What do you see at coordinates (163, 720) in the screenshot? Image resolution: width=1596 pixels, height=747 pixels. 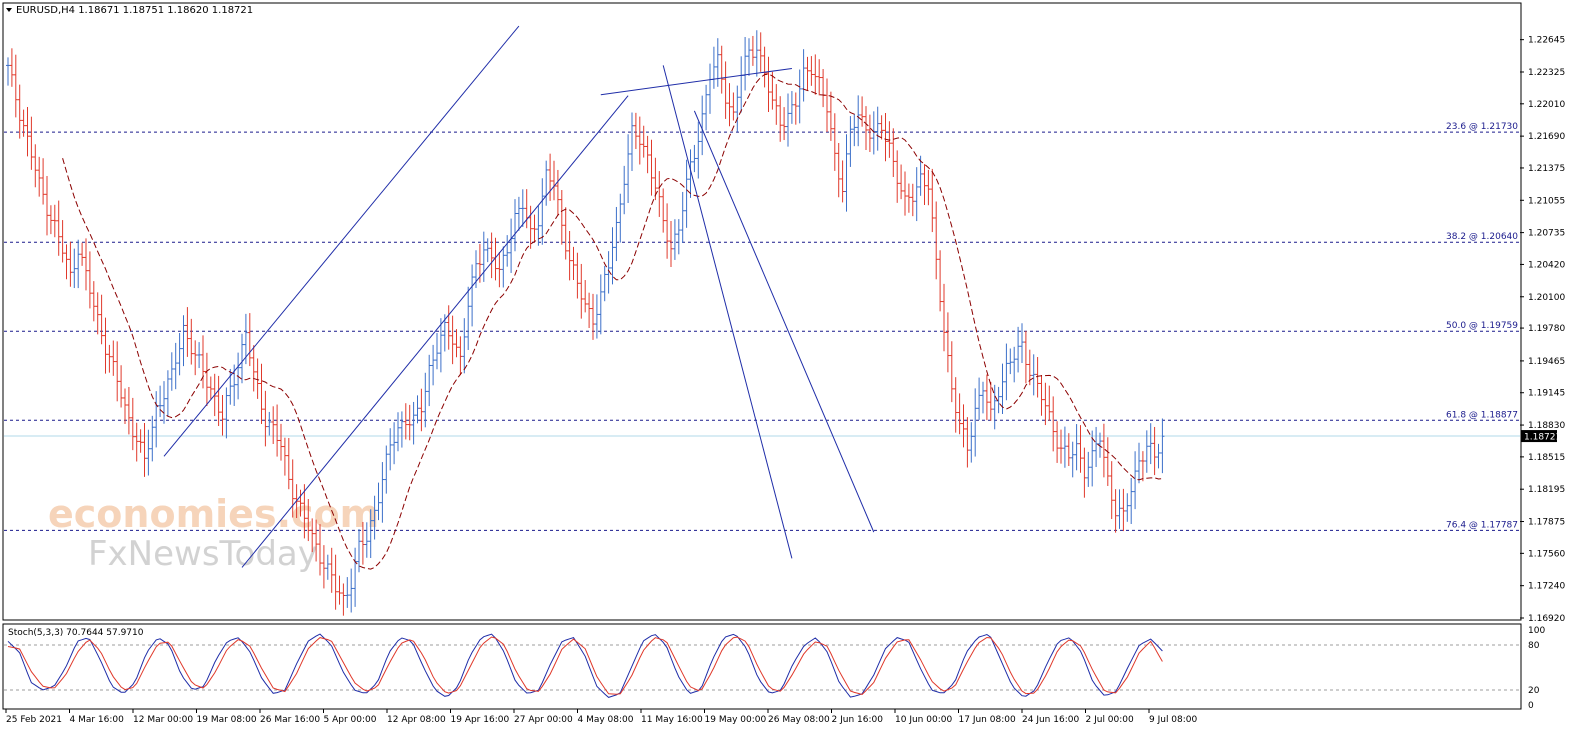 I see `time-tick-label: 12 Mar 00:00` at bounding box center [163, 720].